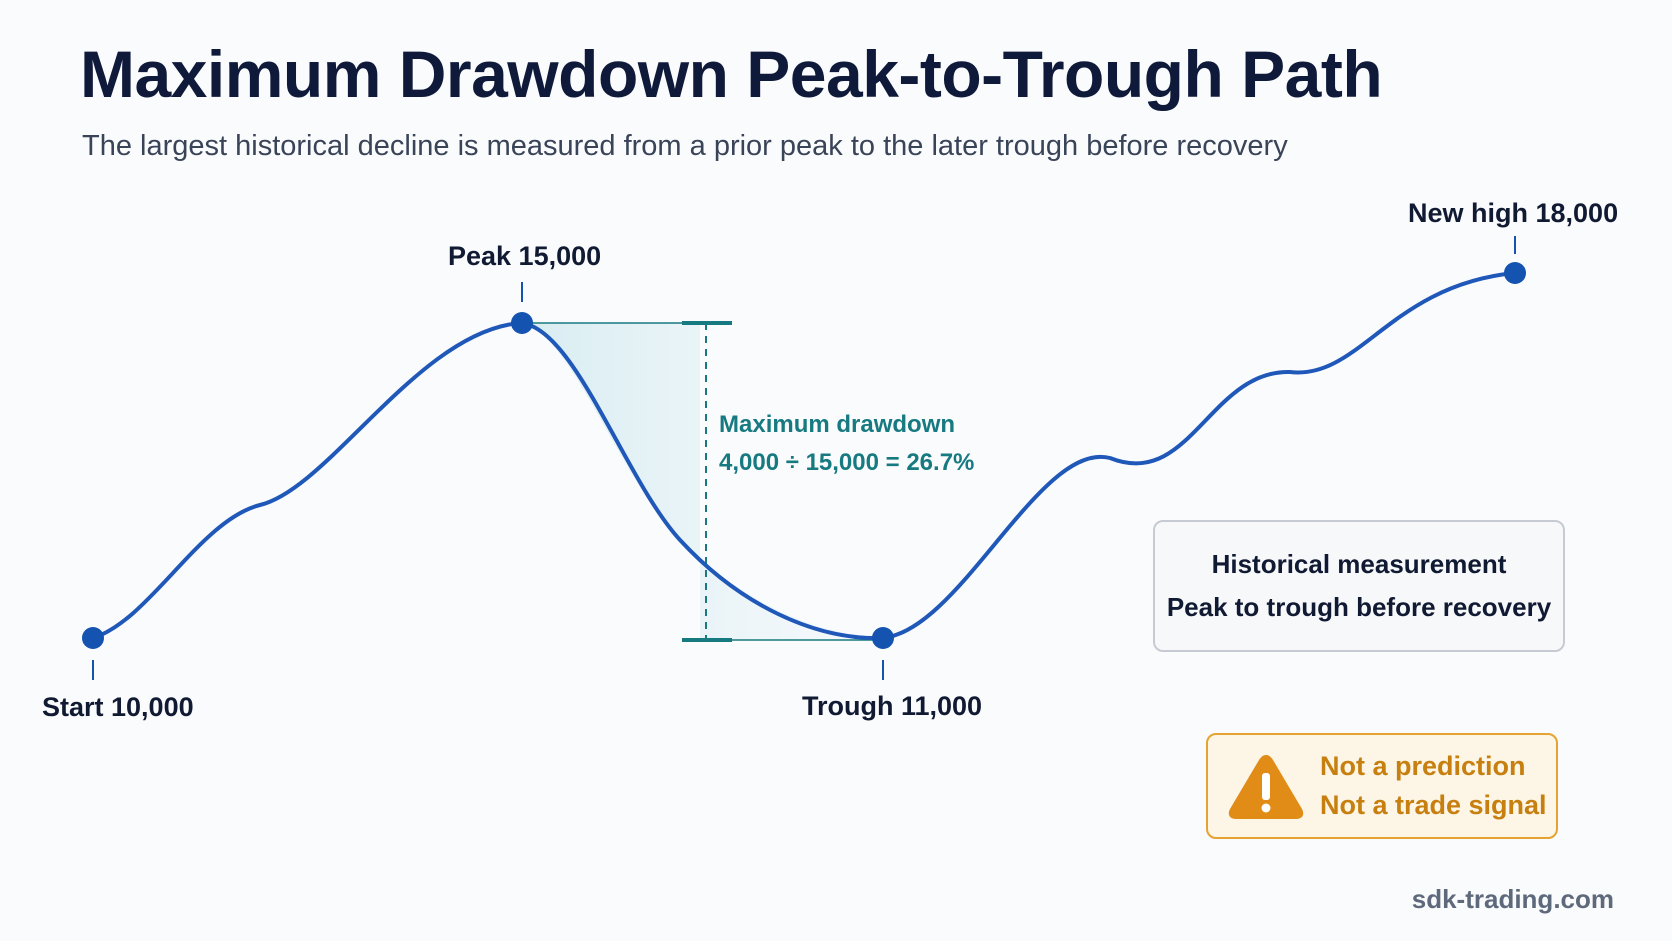 This screenshot has width=1672, height=941. Describe the element at coordinates (1433, 805) in the screenshot. I see `warning-line-2: Not a trade signal` at that location.